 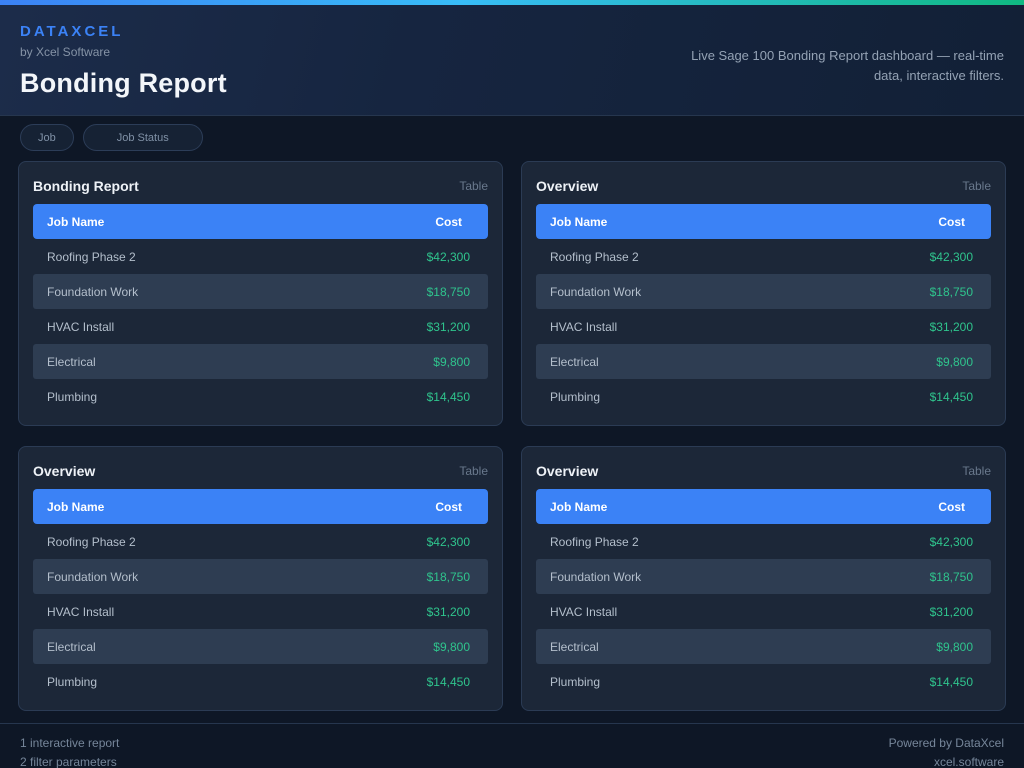 I want to click on powered-by-label: Powered by DataXcel, so click(x=946, y=743).